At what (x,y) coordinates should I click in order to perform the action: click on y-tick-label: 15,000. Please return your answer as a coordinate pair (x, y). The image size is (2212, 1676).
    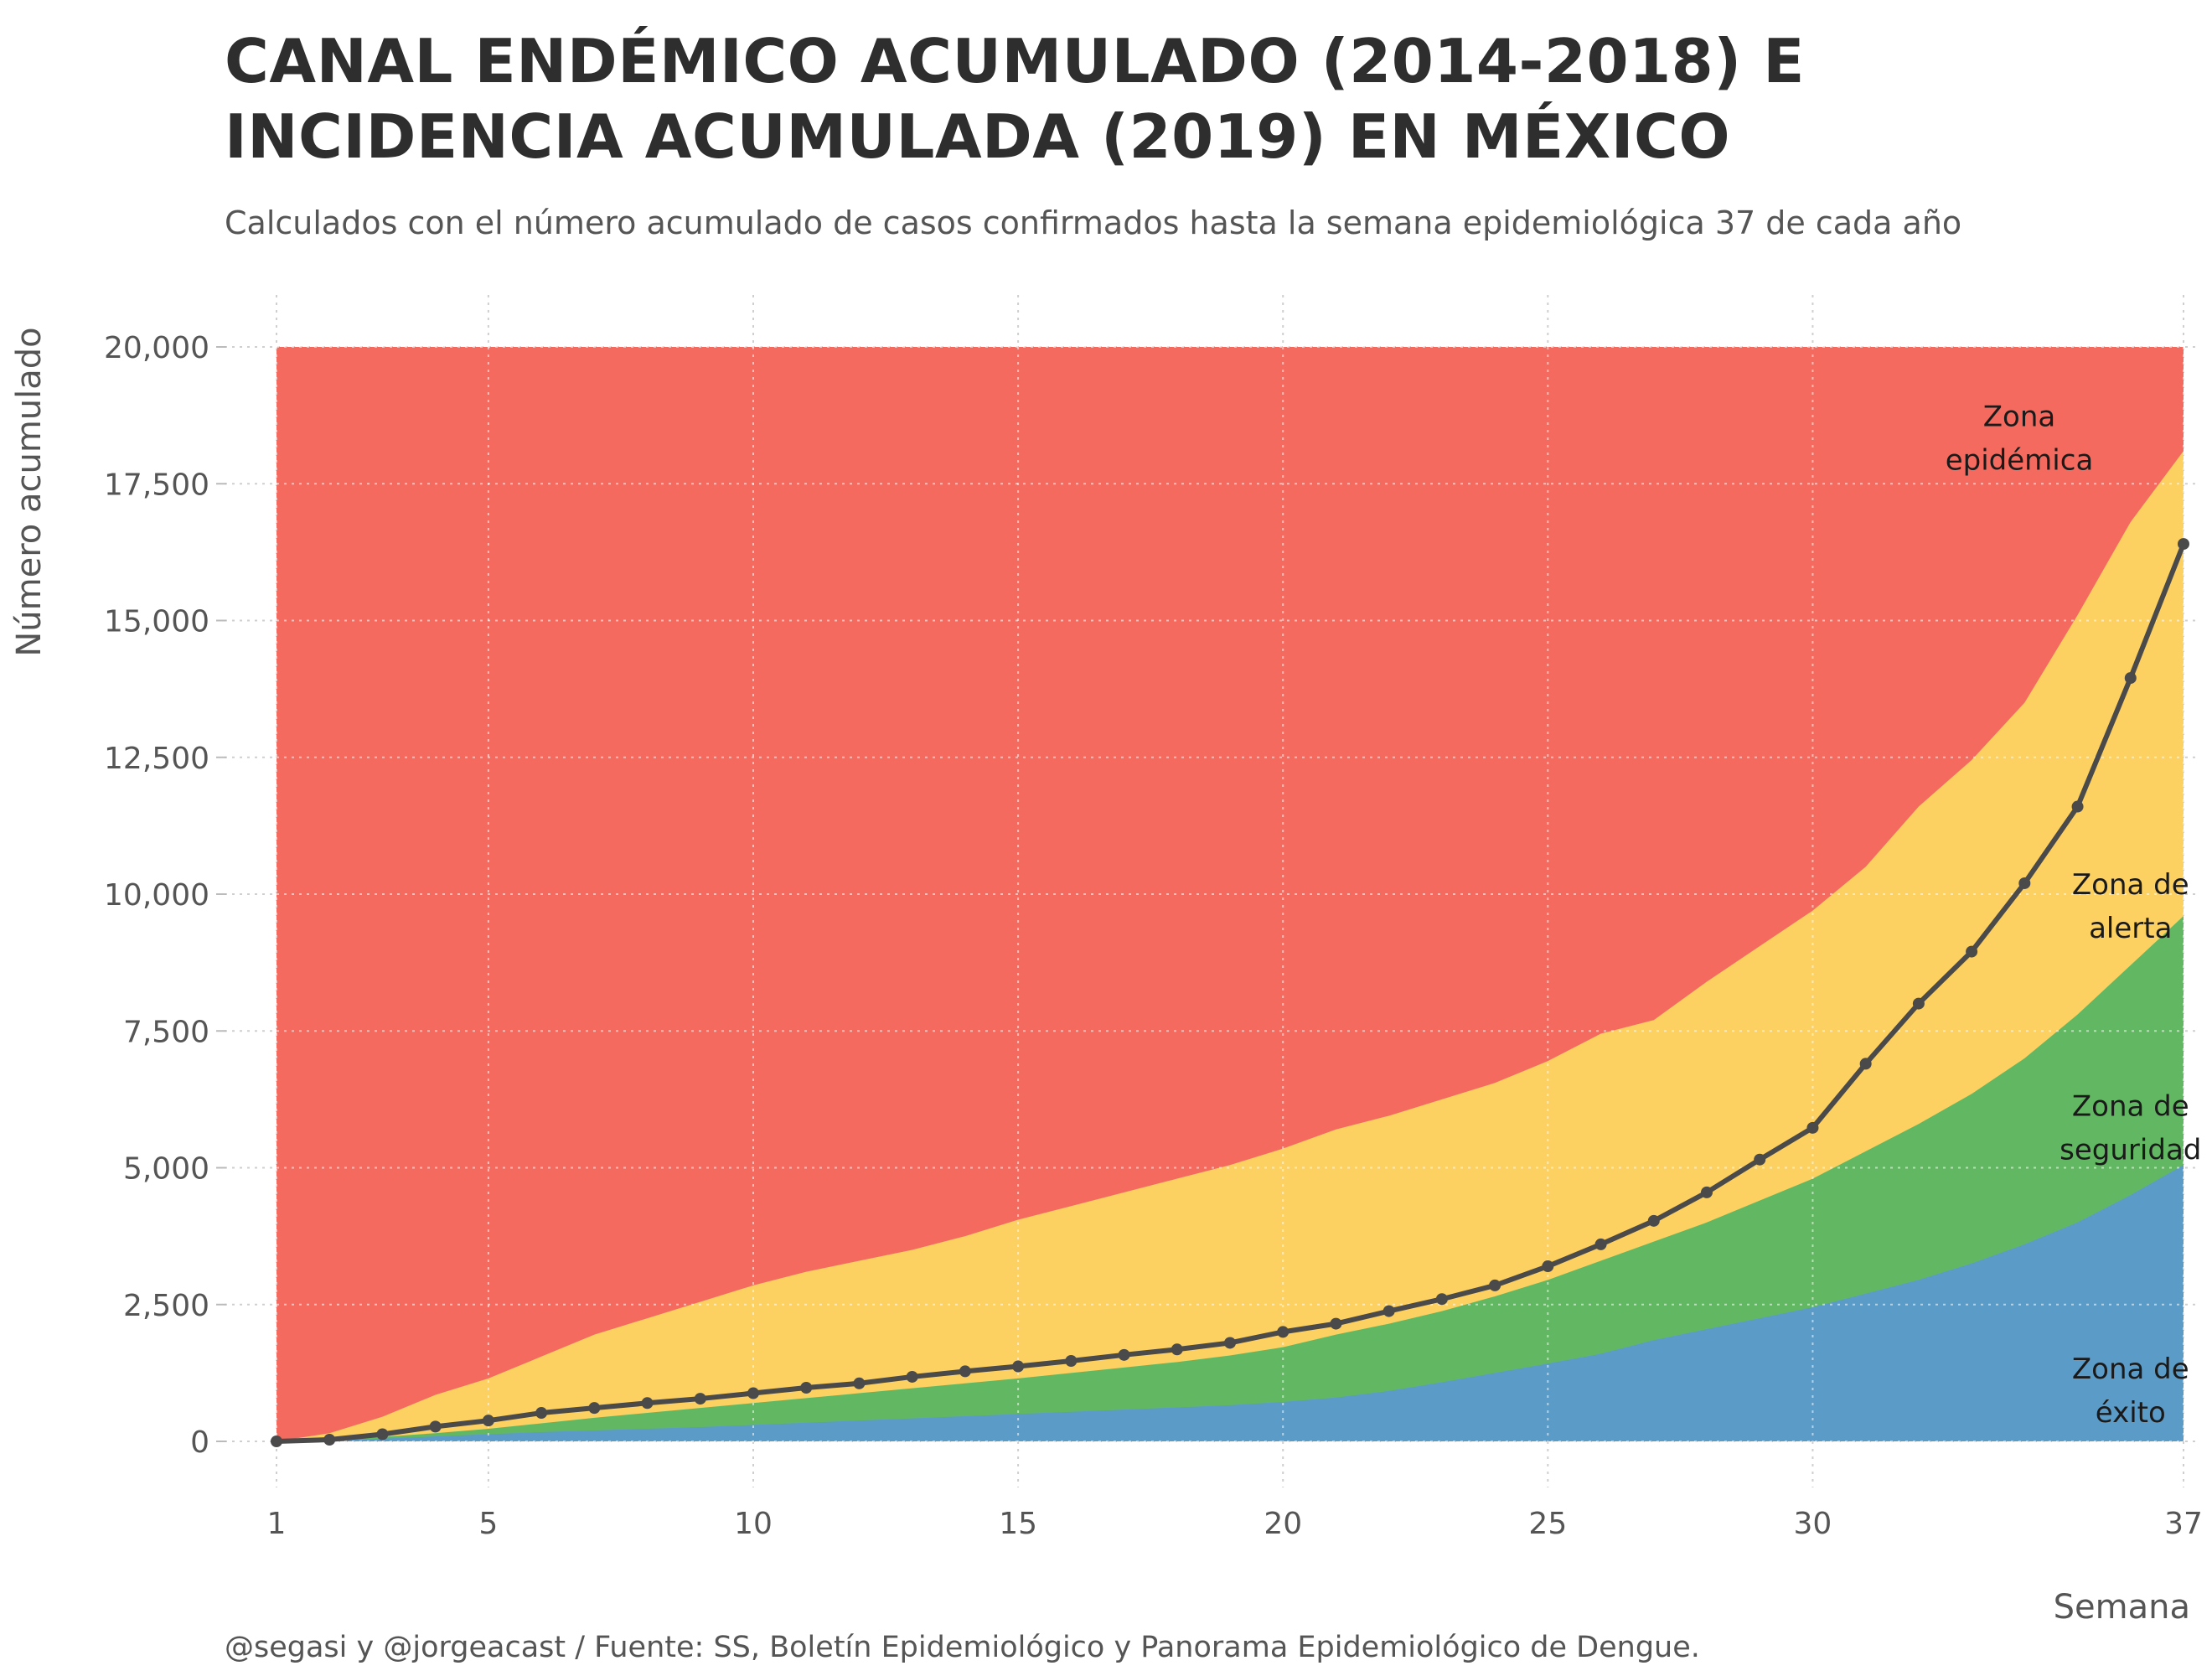
    Looking at the image, I should click on (156, 622).